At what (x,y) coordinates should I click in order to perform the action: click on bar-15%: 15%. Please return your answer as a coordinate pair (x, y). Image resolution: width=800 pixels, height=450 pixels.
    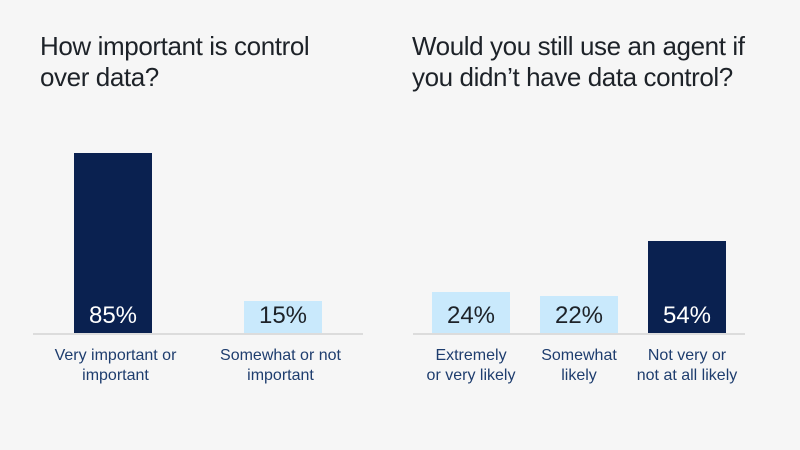
    Looking at the image, I should click on (283, 317).